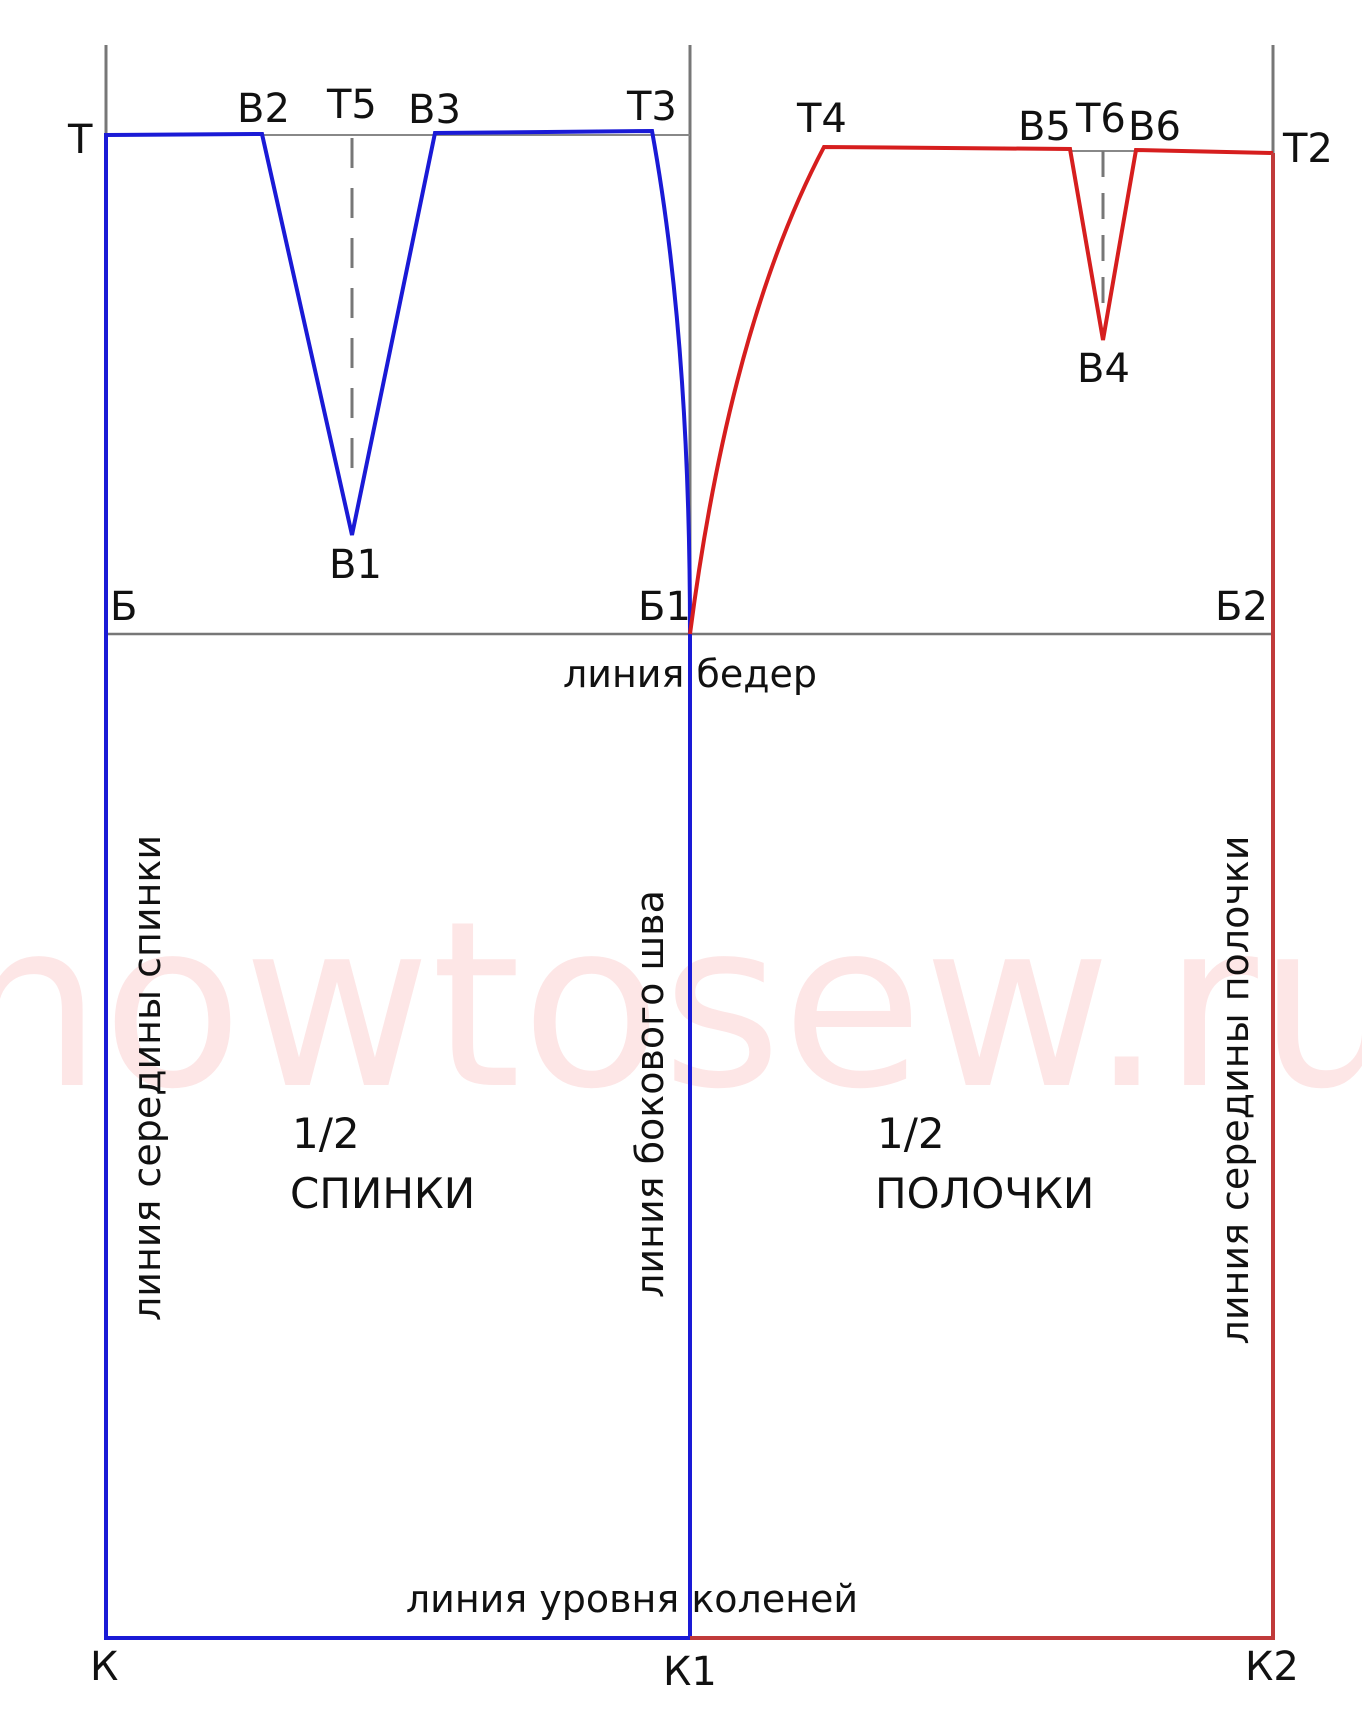  What do you see at coordinates (1154, 127) in the screenshot?
I see `point-label-v6: В6` at bounding box center [1154, 127].